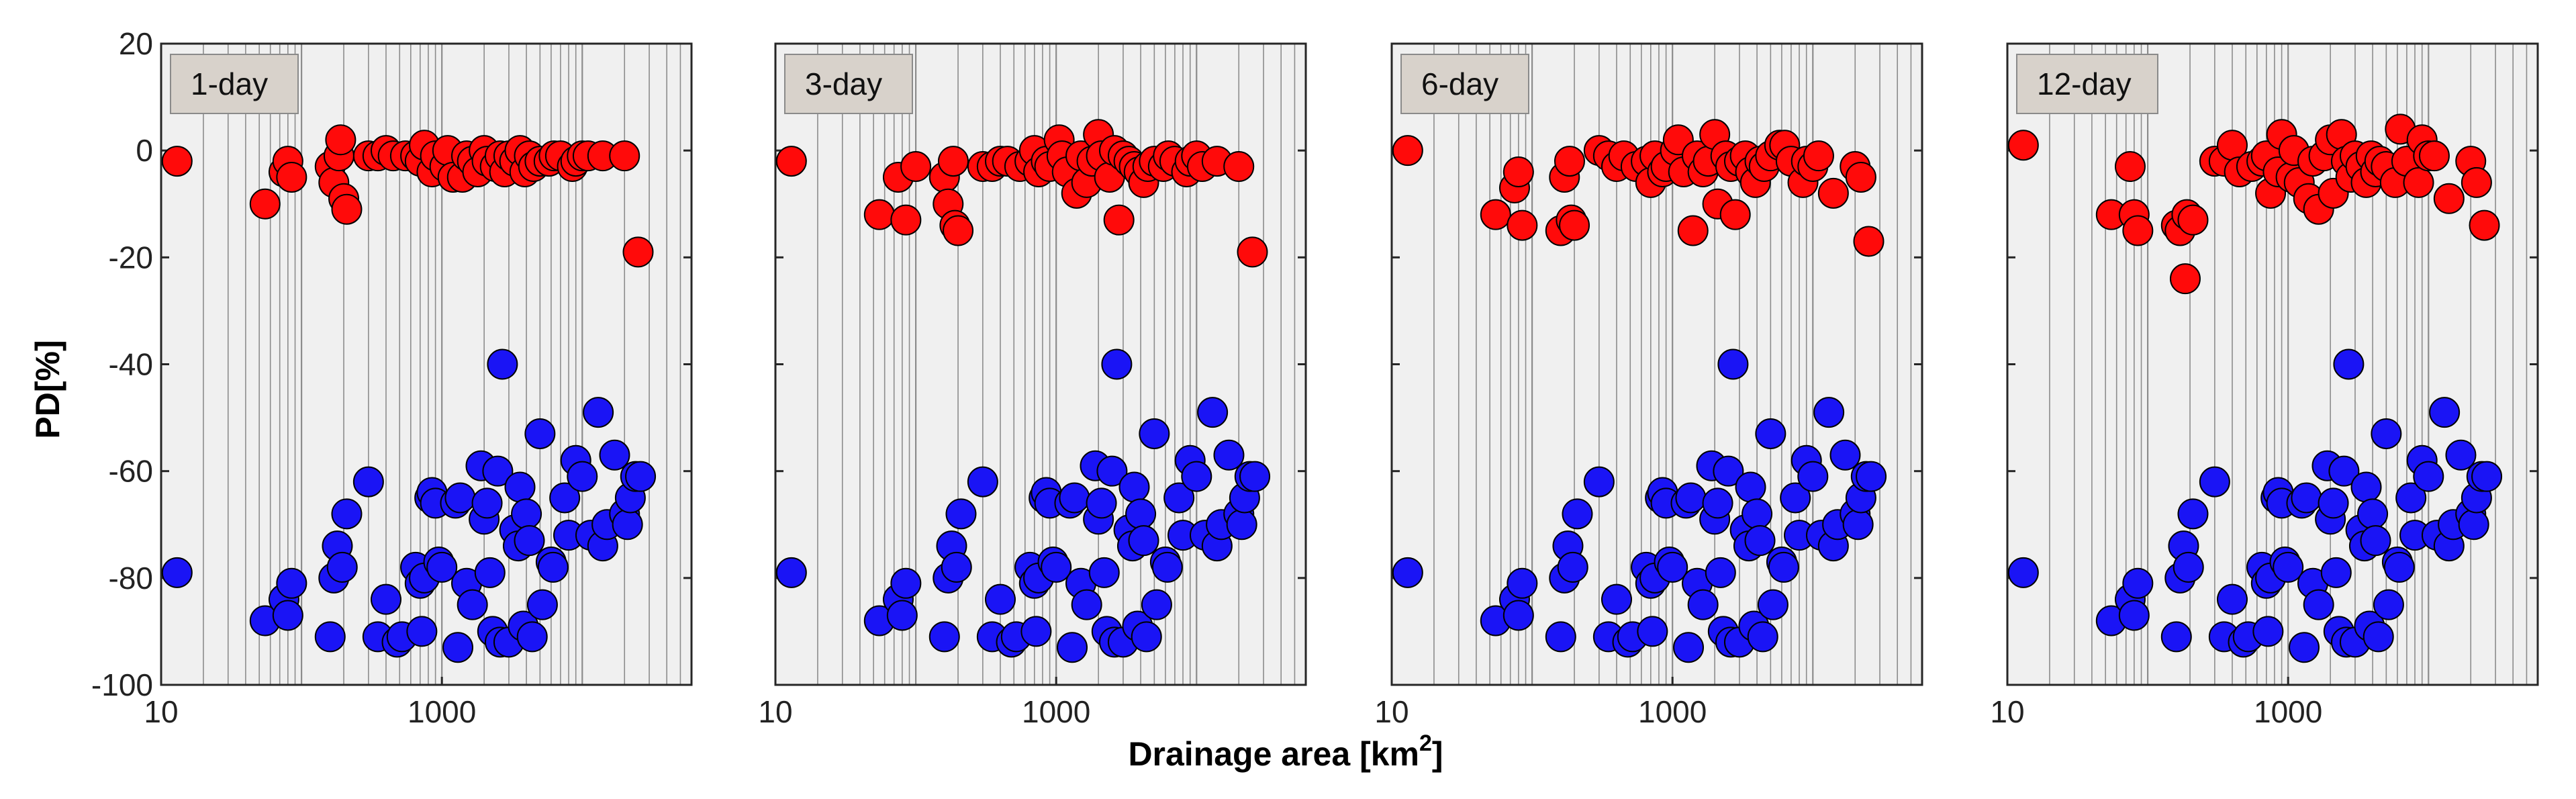  What do you see at coordinates (229, 83) in the screenshot?
I see `panel-label: 1-day` at bounding box center [229, 83].